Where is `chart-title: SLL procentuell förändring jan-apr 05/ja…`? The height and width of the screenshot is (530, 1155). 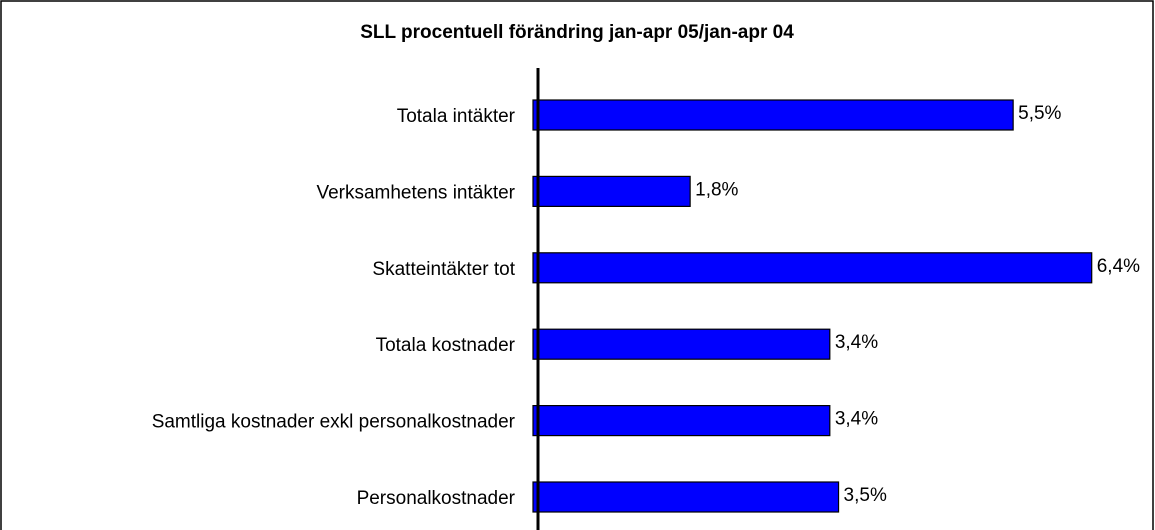 chart-title: SLL procentuell förändring jan-apr 05/ja… is located at coordinates (577, 32).